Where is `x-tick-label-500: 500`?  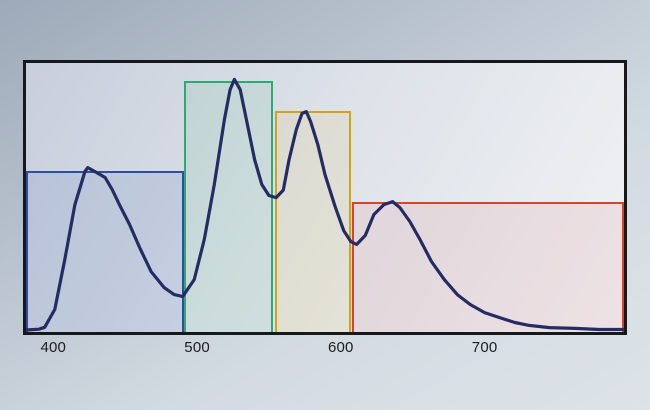 x-tick-label-500: 500 is located at coordinates (197, 347).